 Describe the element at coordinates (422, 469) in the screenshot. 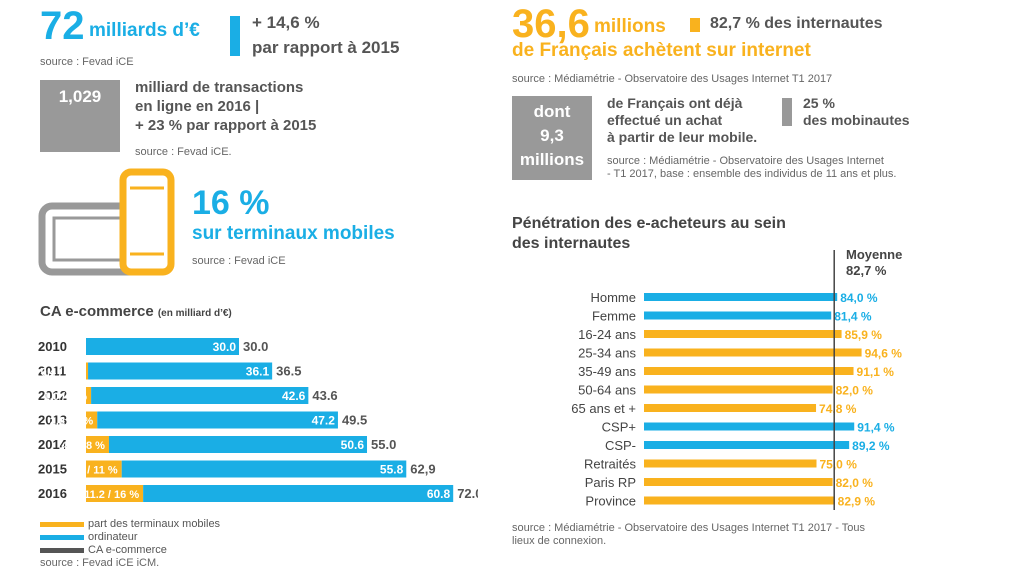

I see `label-total: 62,9` at that location.